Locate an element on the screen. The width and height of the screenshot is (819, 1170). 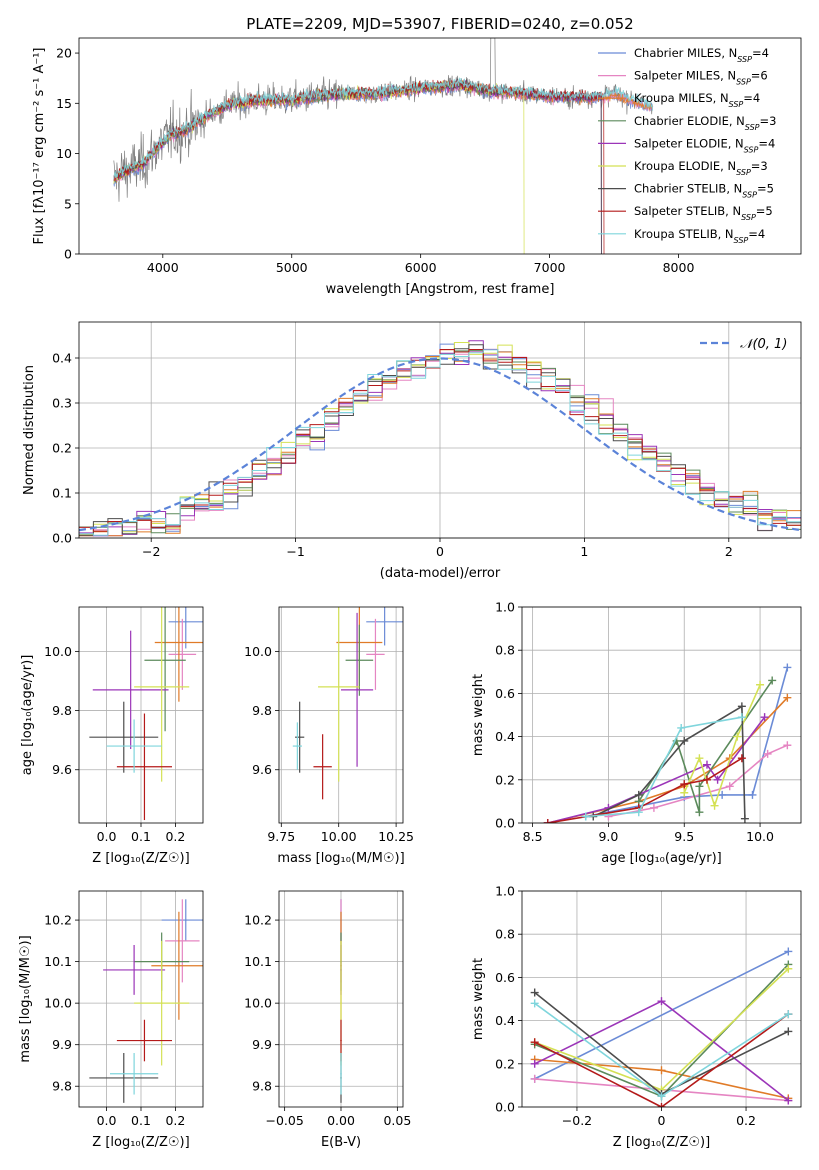
x-tick-label: 0.1 is located at coordinates (141, 1120).